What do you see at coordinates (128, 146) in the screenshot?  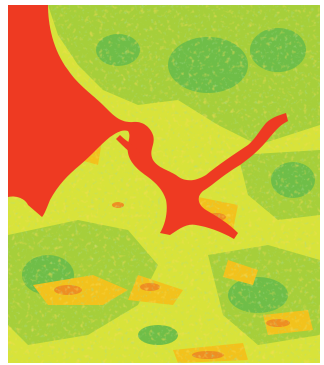 I see `water-branch` at bounding box center [128, 146].